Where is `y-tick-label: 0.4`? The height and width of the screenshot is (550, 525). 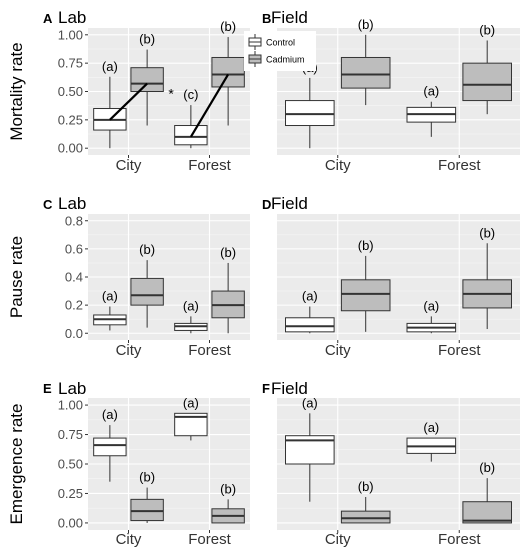 y-tick-label: 0.4 is located at coordinates (74, 277).